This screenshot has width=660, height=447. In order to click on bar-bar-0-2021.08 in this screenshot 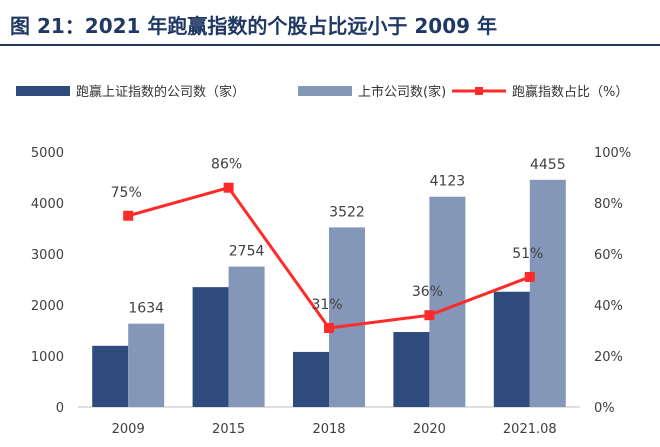, I will do `click(511, 349)`.